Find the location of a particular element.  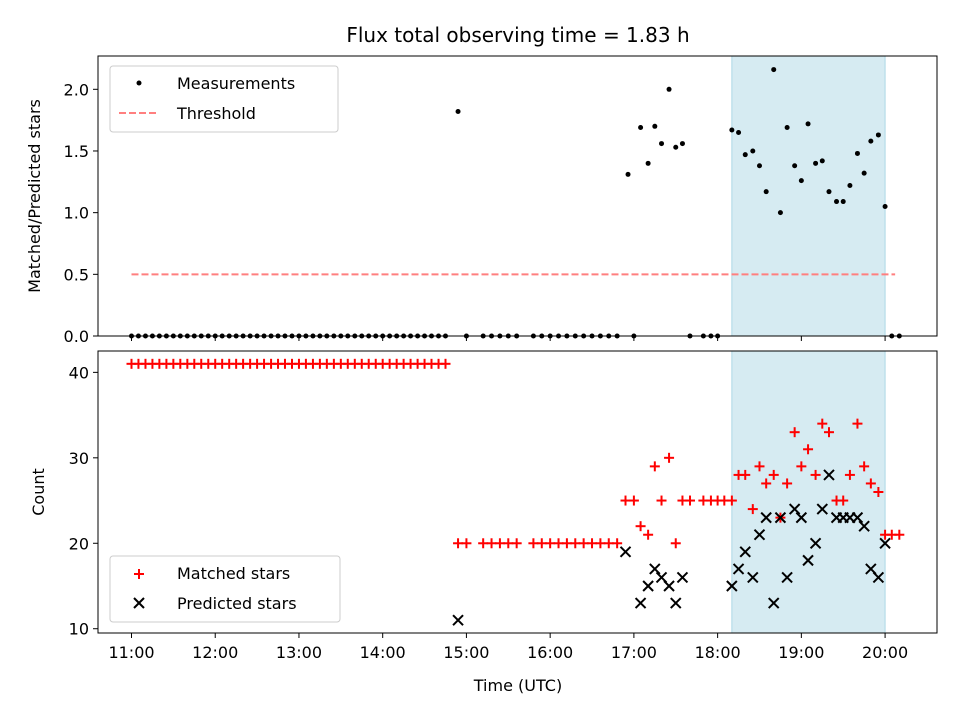

x-tick-label: 15:00 is located at coordinates (466, 652).